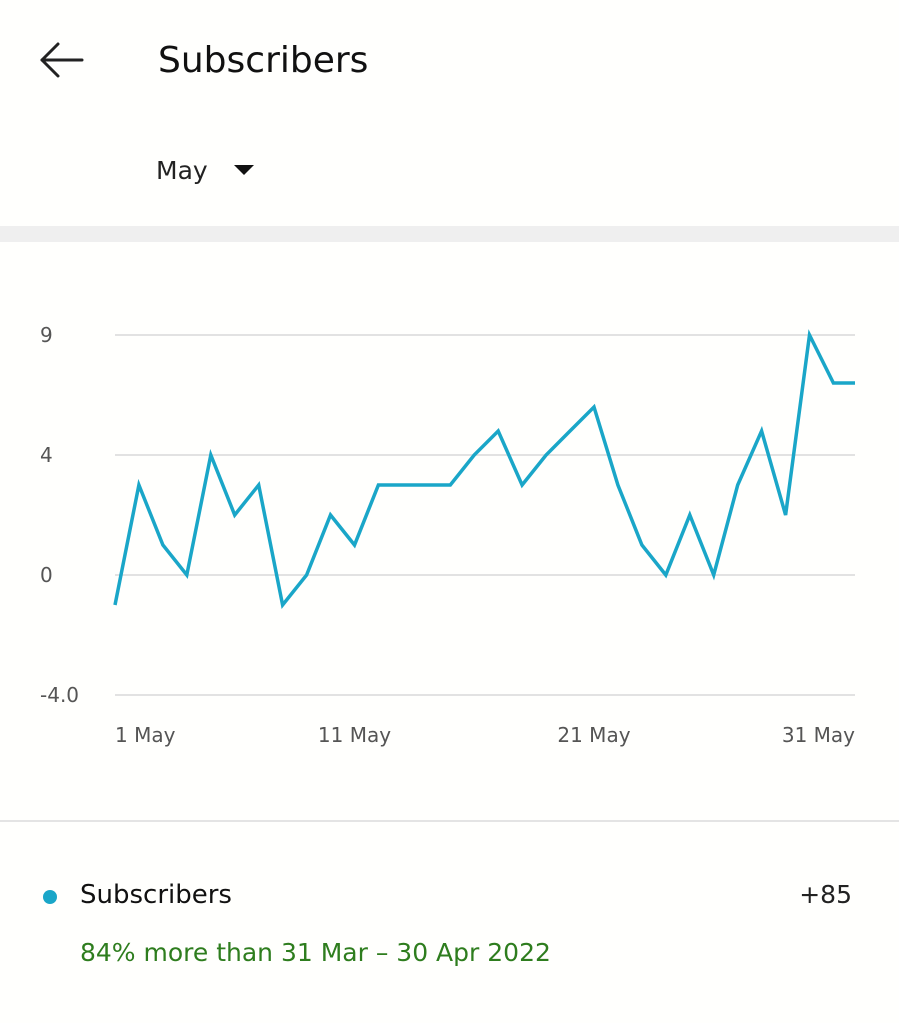 The width and height of the screenshot is (899, 1023). I want to click on subscribers-total: +85, so click(825, 894).